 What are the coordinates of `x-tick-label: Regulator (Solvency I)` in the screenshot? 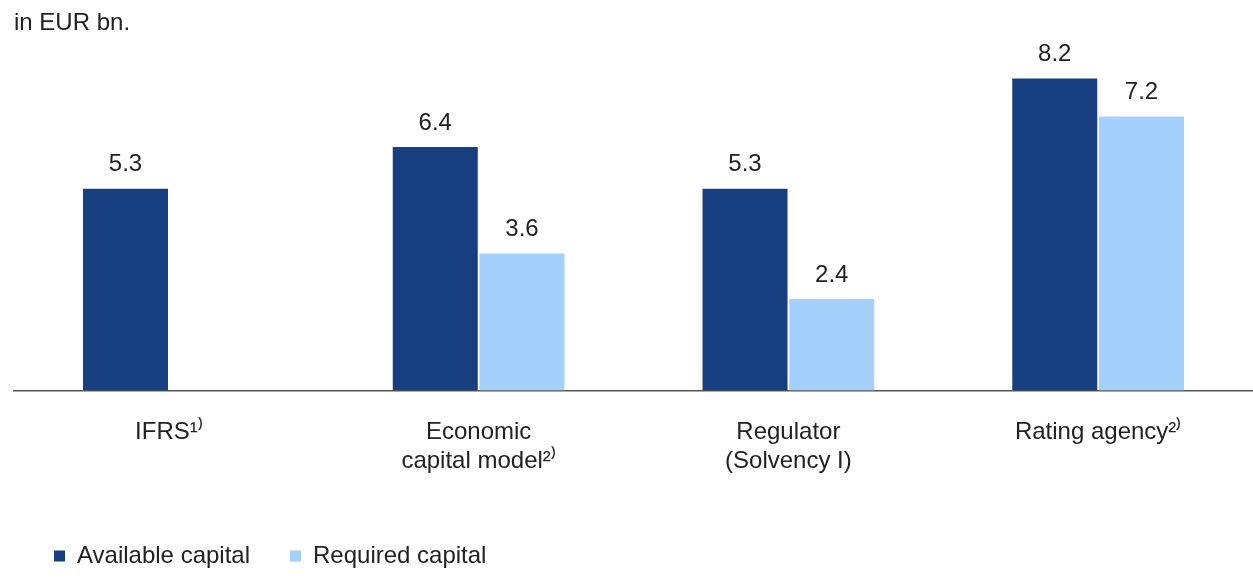 It's located at (788, 445).